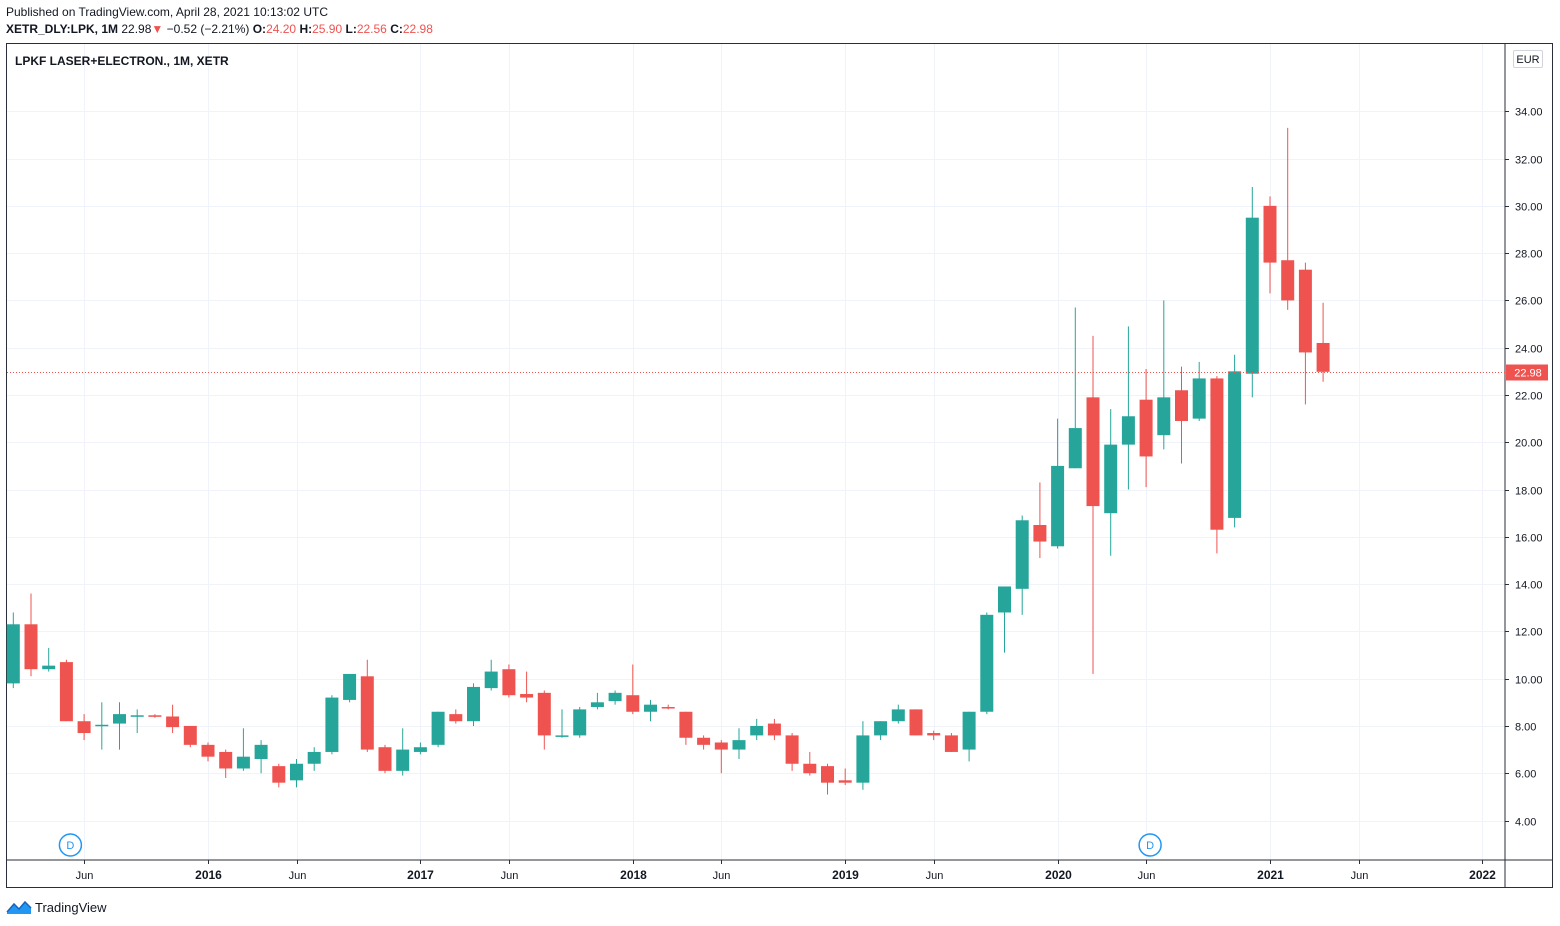  Describe the element at coordinates (1529, 492) in the screenshot. I see `y-tick-label: 18.00` at that location.